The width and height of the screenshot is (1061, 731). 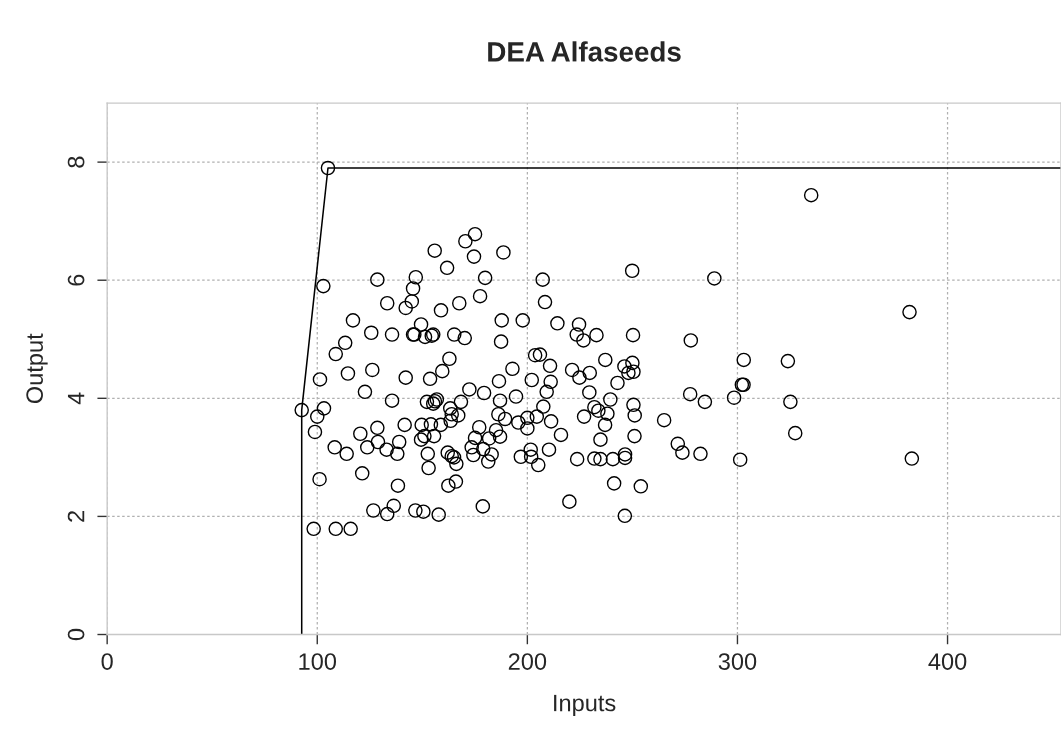 What do you see at coordinates (947, 661) in the screenshot?
I see `x-tick-label: 400` at bounding box center [947, 661].